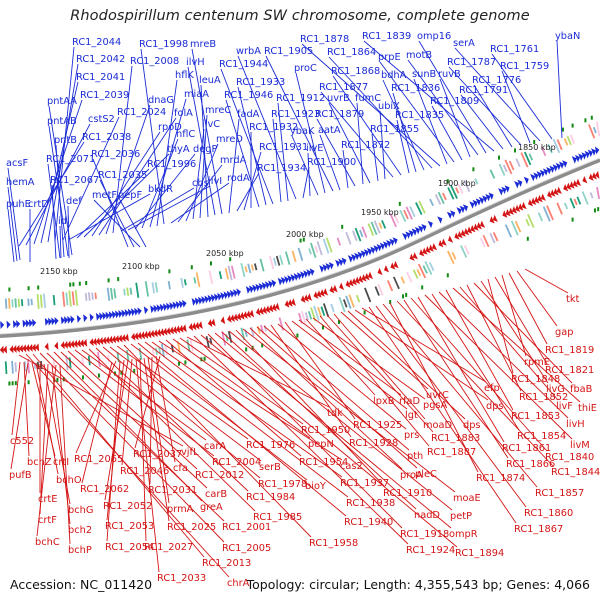  What do you see at coordinates (47, 520) in the screenshot?
I see `gene-label: crtF` at bounding box center [47, 520].